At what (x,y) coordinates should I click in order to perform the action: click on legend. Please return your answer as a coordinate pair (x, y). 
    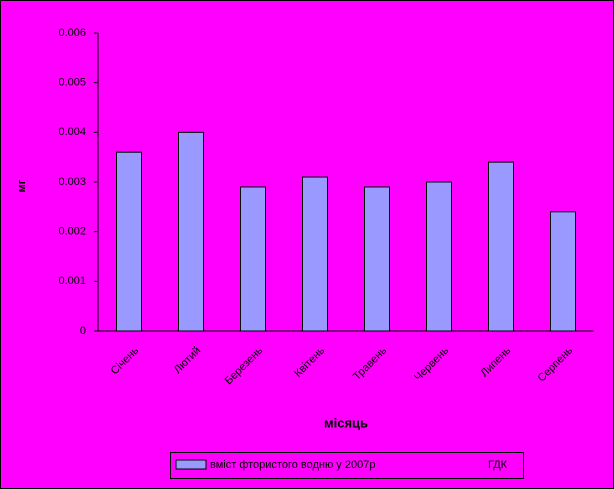
    Looking at the image, I should click on (347, 465).